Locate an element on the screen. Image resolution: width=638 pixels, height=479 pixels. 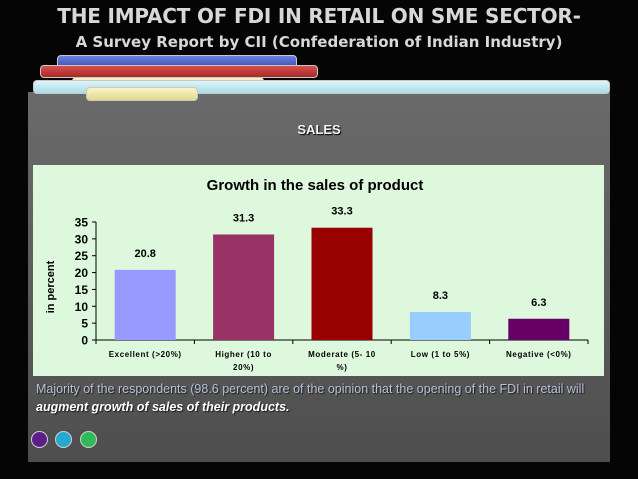
nav-dot-green is located at coordinates (88, 439).